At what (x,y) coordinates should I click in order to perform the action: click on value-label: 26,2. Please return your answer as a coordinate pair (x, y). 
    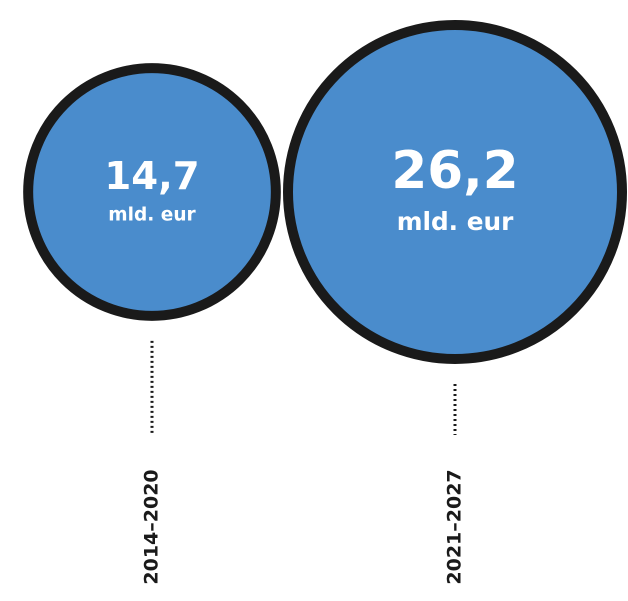
    Looking at the image, I should click on (454, 171).